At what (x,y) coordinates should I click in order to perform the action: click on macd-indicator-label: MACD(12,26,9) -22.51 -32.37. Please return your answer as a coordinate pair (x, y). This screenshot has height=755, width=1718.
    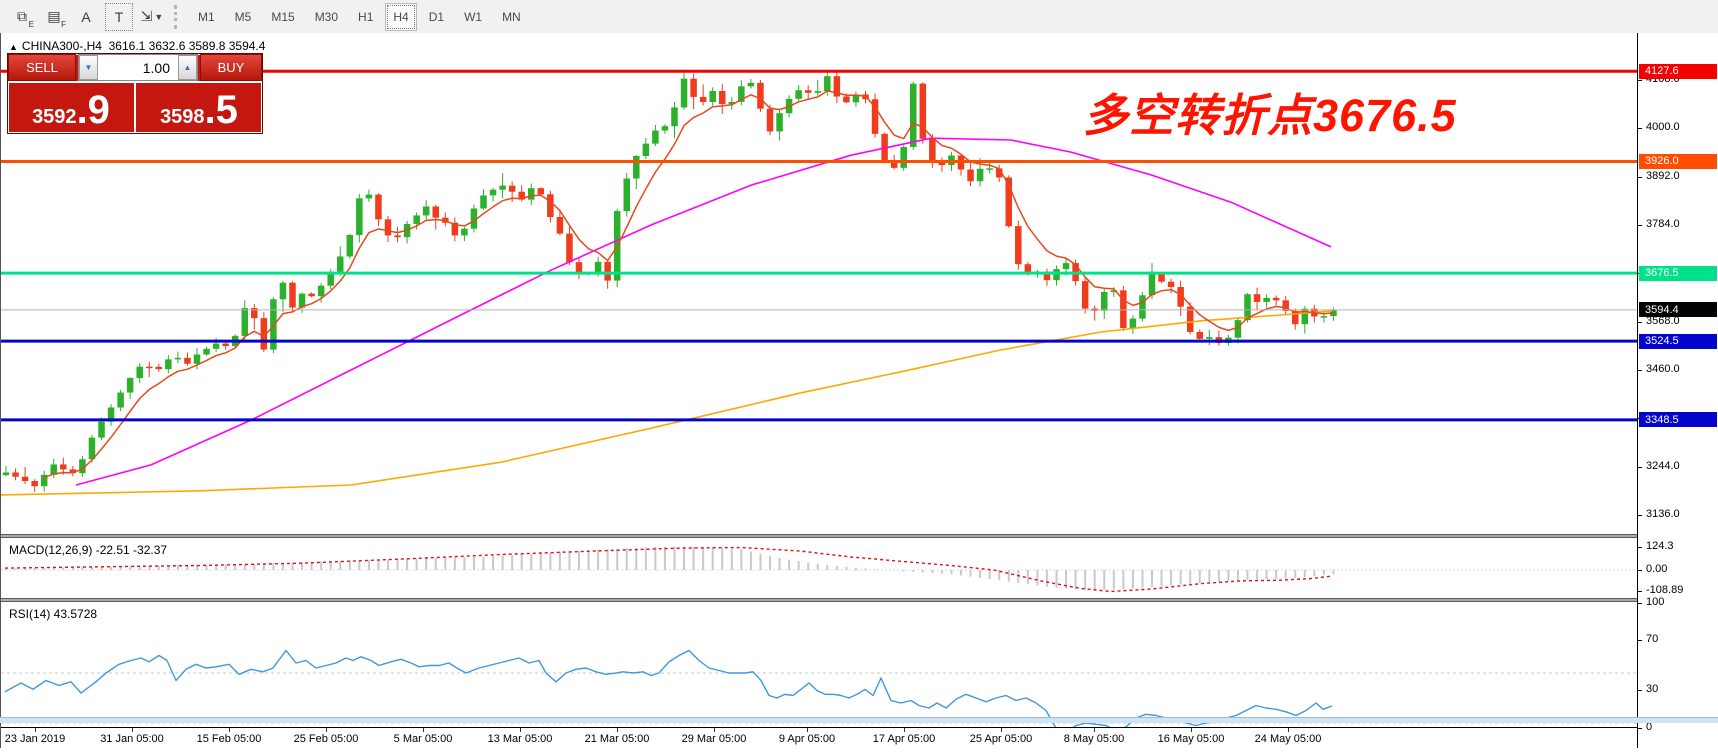
    Looking at the image, I should click on (88, 550).